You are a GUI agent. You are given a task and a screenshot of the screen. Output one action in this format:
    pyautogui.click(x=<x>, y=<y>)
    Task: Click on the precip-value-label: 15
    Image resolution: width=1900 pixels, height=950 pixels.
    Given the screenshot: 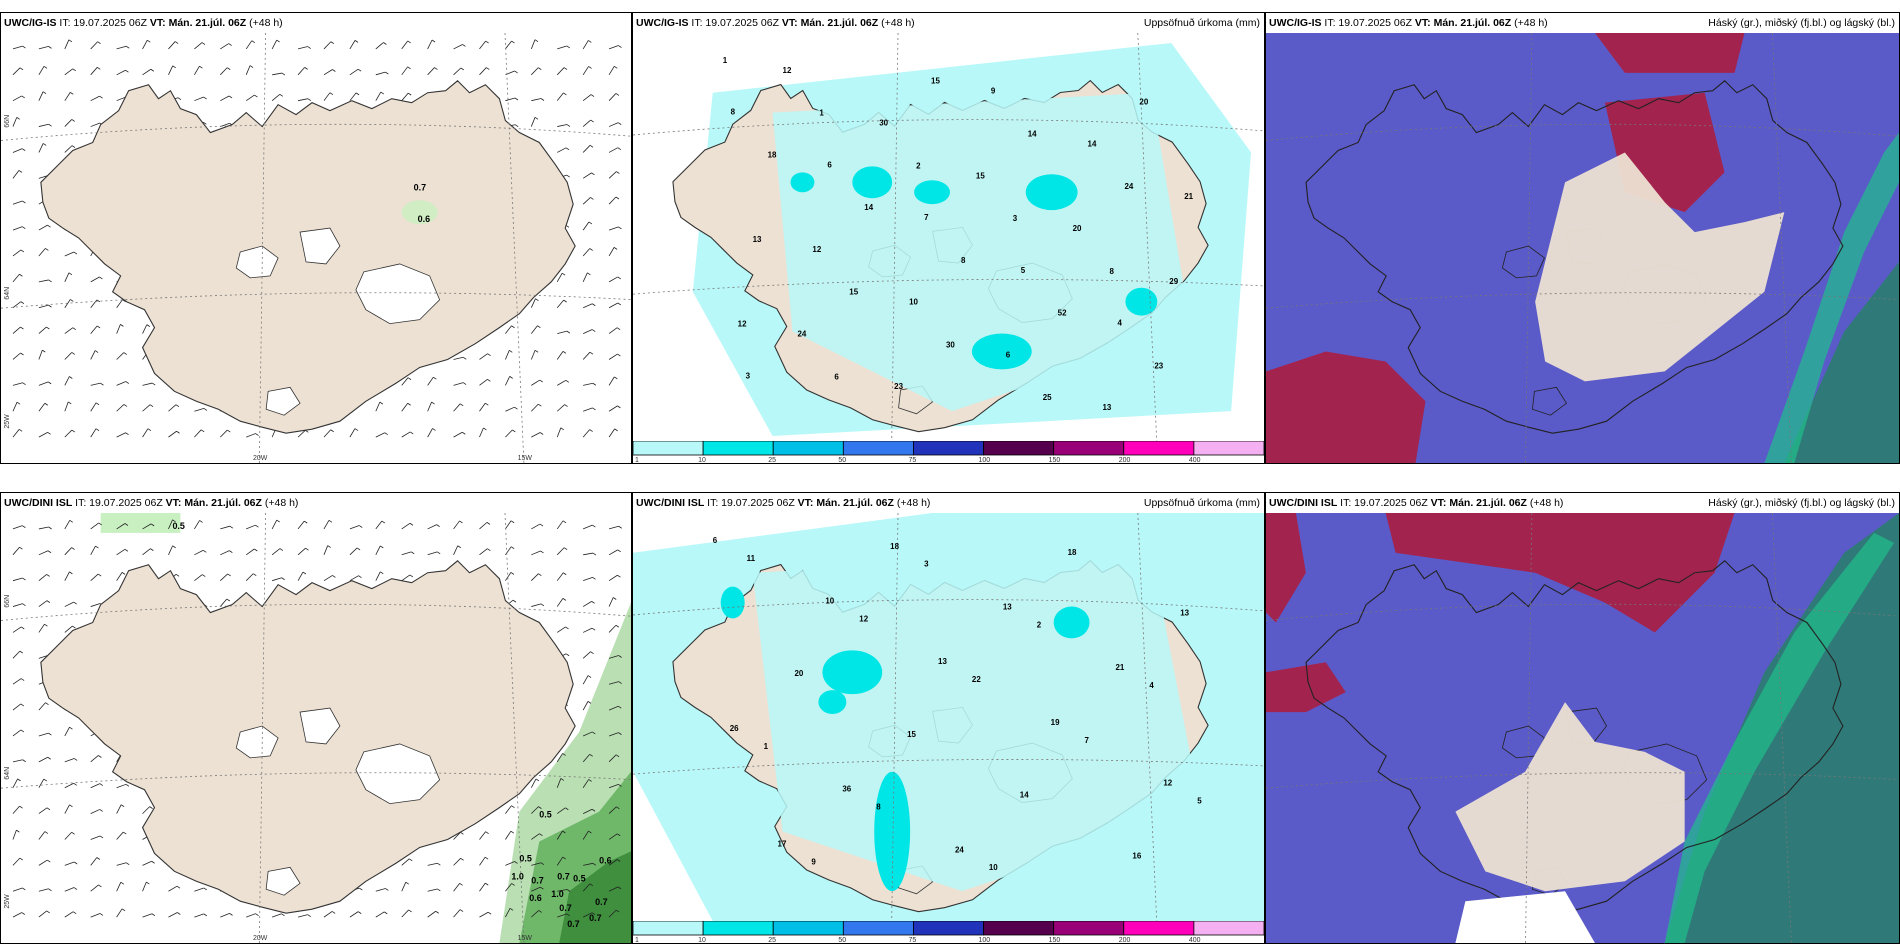 What is the action you would take?
    pyautogui.click(x=935, y=81)
    